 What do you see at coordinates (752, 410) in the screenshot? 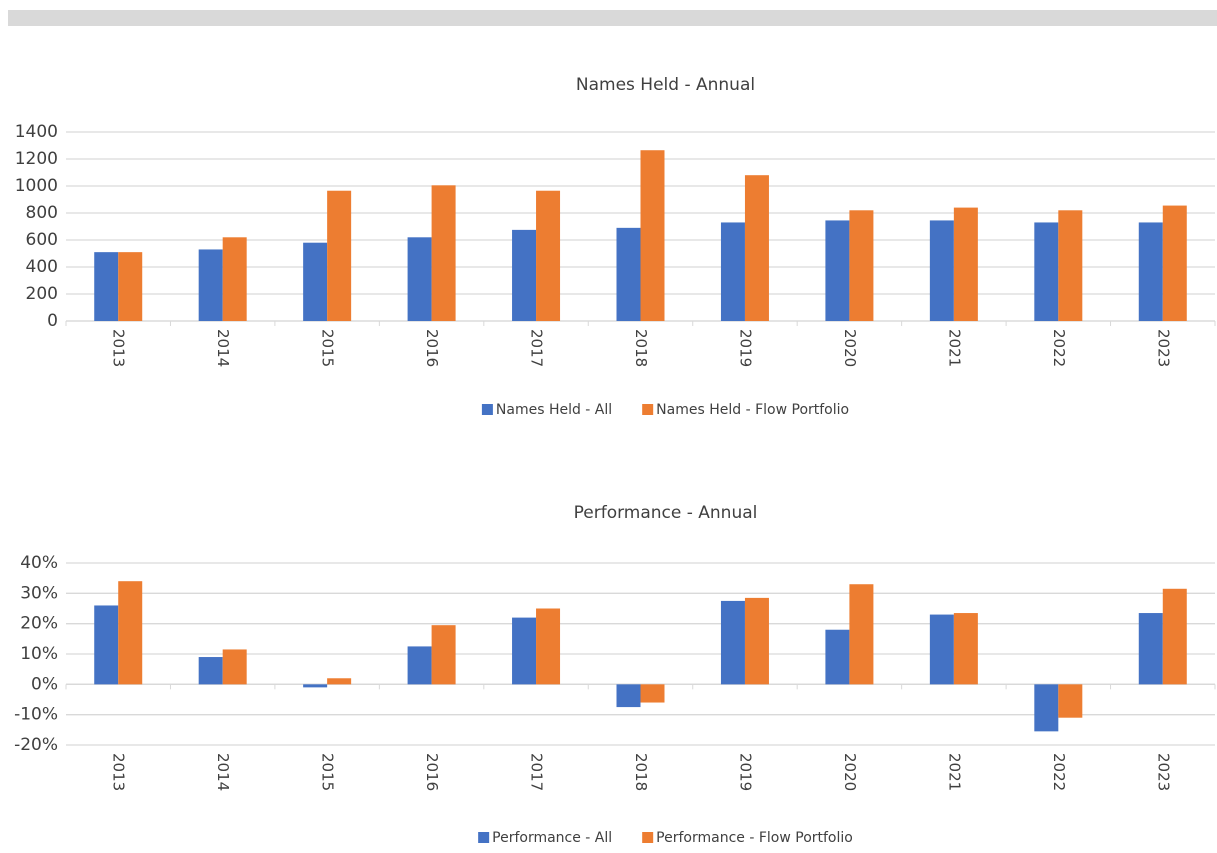
I see `legend-label: Names Held - Flow Portfolio` at bounding box center [752, 410].